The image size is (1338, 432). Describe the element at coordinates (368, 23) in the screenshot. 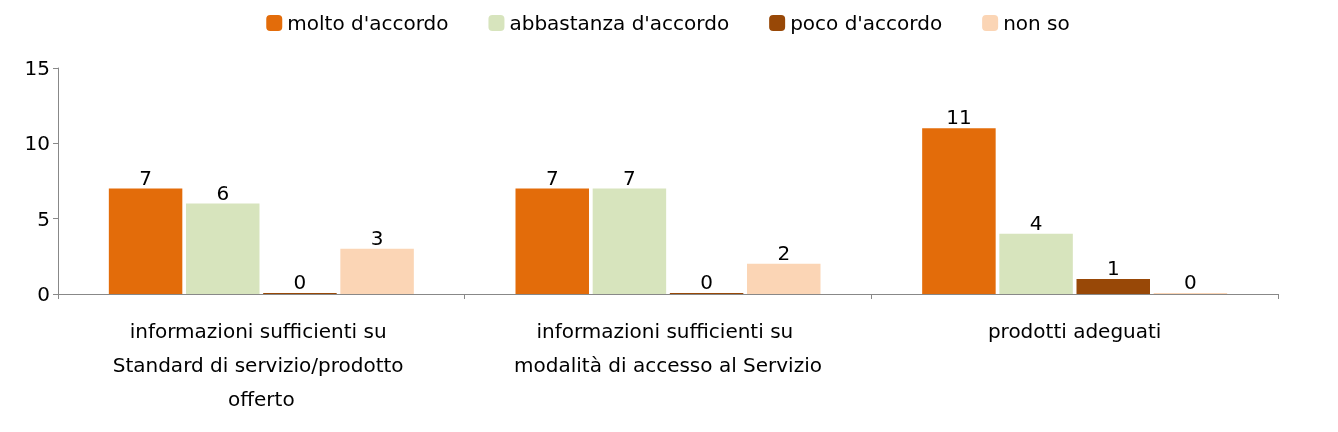

I see `legend-label: molto d'accordo` at that location.